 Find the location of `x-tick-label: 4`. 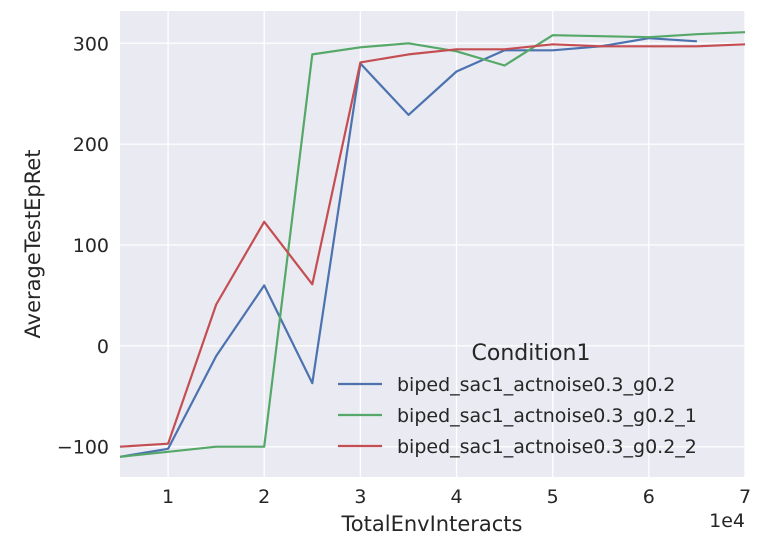

x-tick-label: 4 is located at coordinates (456, 497).